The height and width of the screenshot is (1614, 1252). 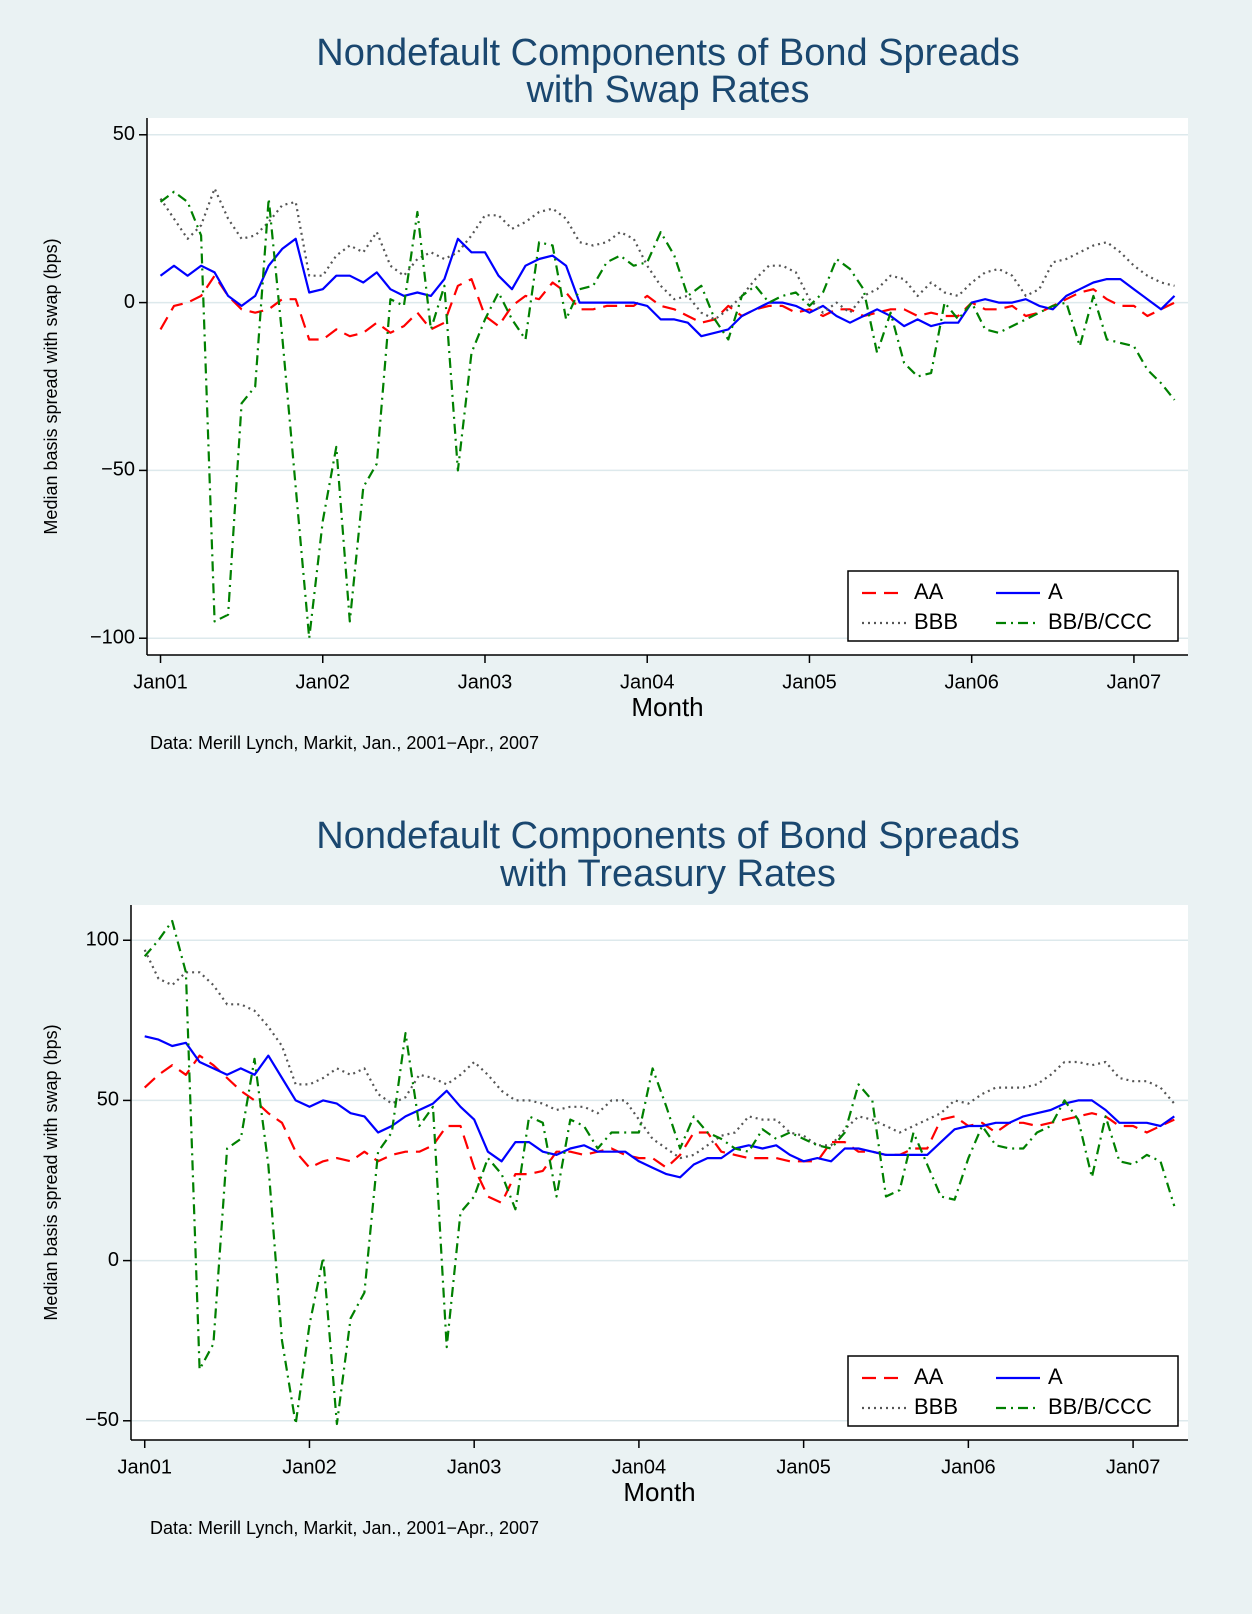 I want to click on chart-title: with Treasury Rates, so click(x=667, y=874).